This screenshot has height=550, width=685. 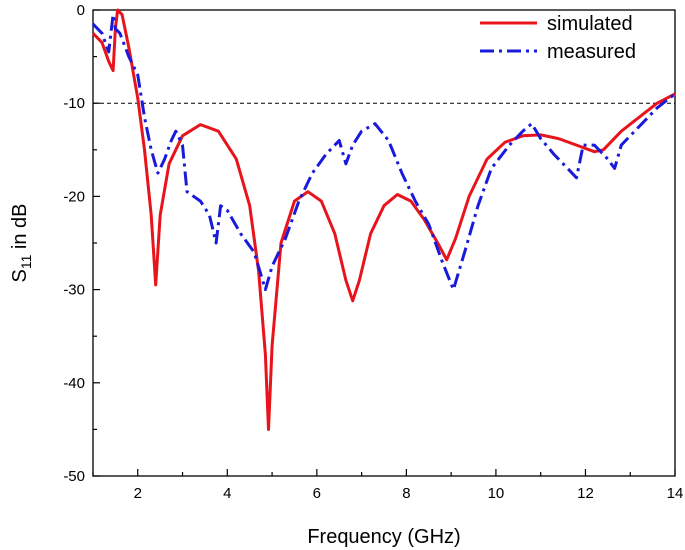 What do you see at coordinates (74, 290) in the screenshot?
I see `y-tick-label: -30` at bounding box center [74, 290].